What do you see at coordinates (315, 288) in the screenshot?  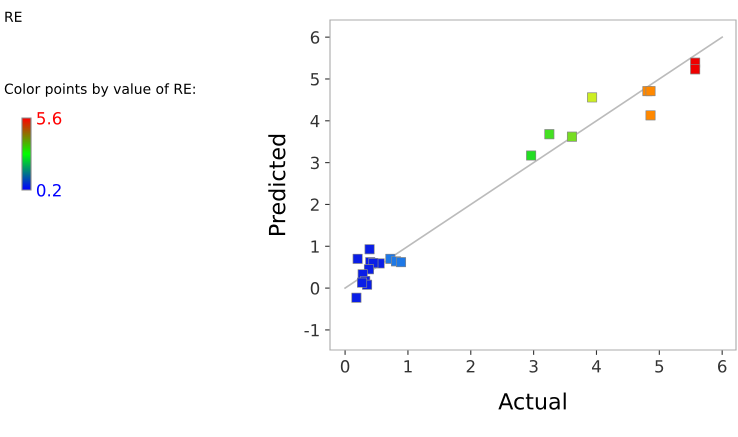 I see `y-tick-label: 0` at bounding box center [315, 288].